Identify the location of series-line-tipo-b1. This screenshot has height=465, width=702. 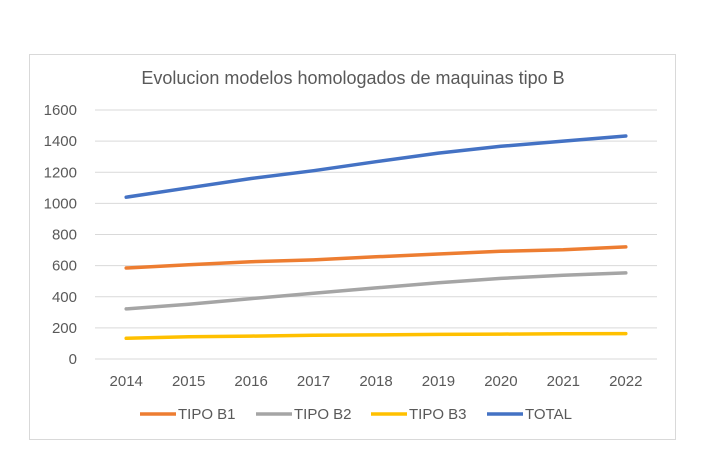
(376, 257).